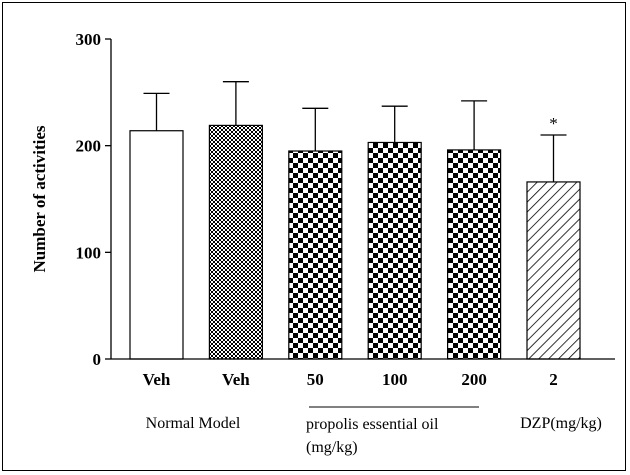 The image size is (630, 475). I want to click on x-axis: Veh Veh 50 100 200 2, so click(363, 373).